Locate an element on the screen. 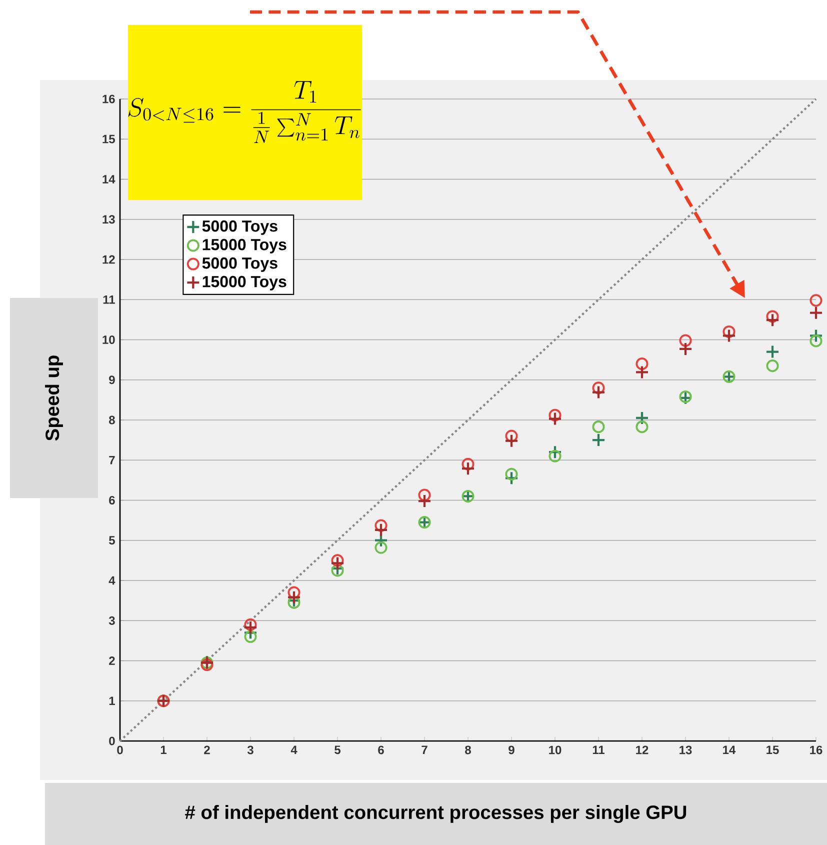 Image resolution: width=827 pixels, height=845 pixels. y-tick-label: 1 is located at coordinates (112, 700).